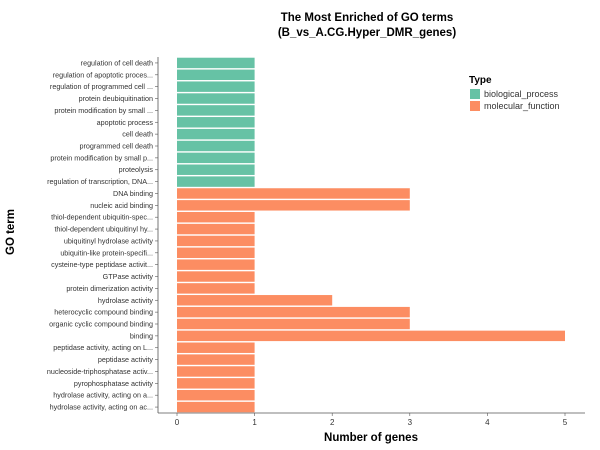  What do you see at coordinates (487, 422) in the screenshot?
I see `x-tick-label: 4` at bounding box center [487, 422].